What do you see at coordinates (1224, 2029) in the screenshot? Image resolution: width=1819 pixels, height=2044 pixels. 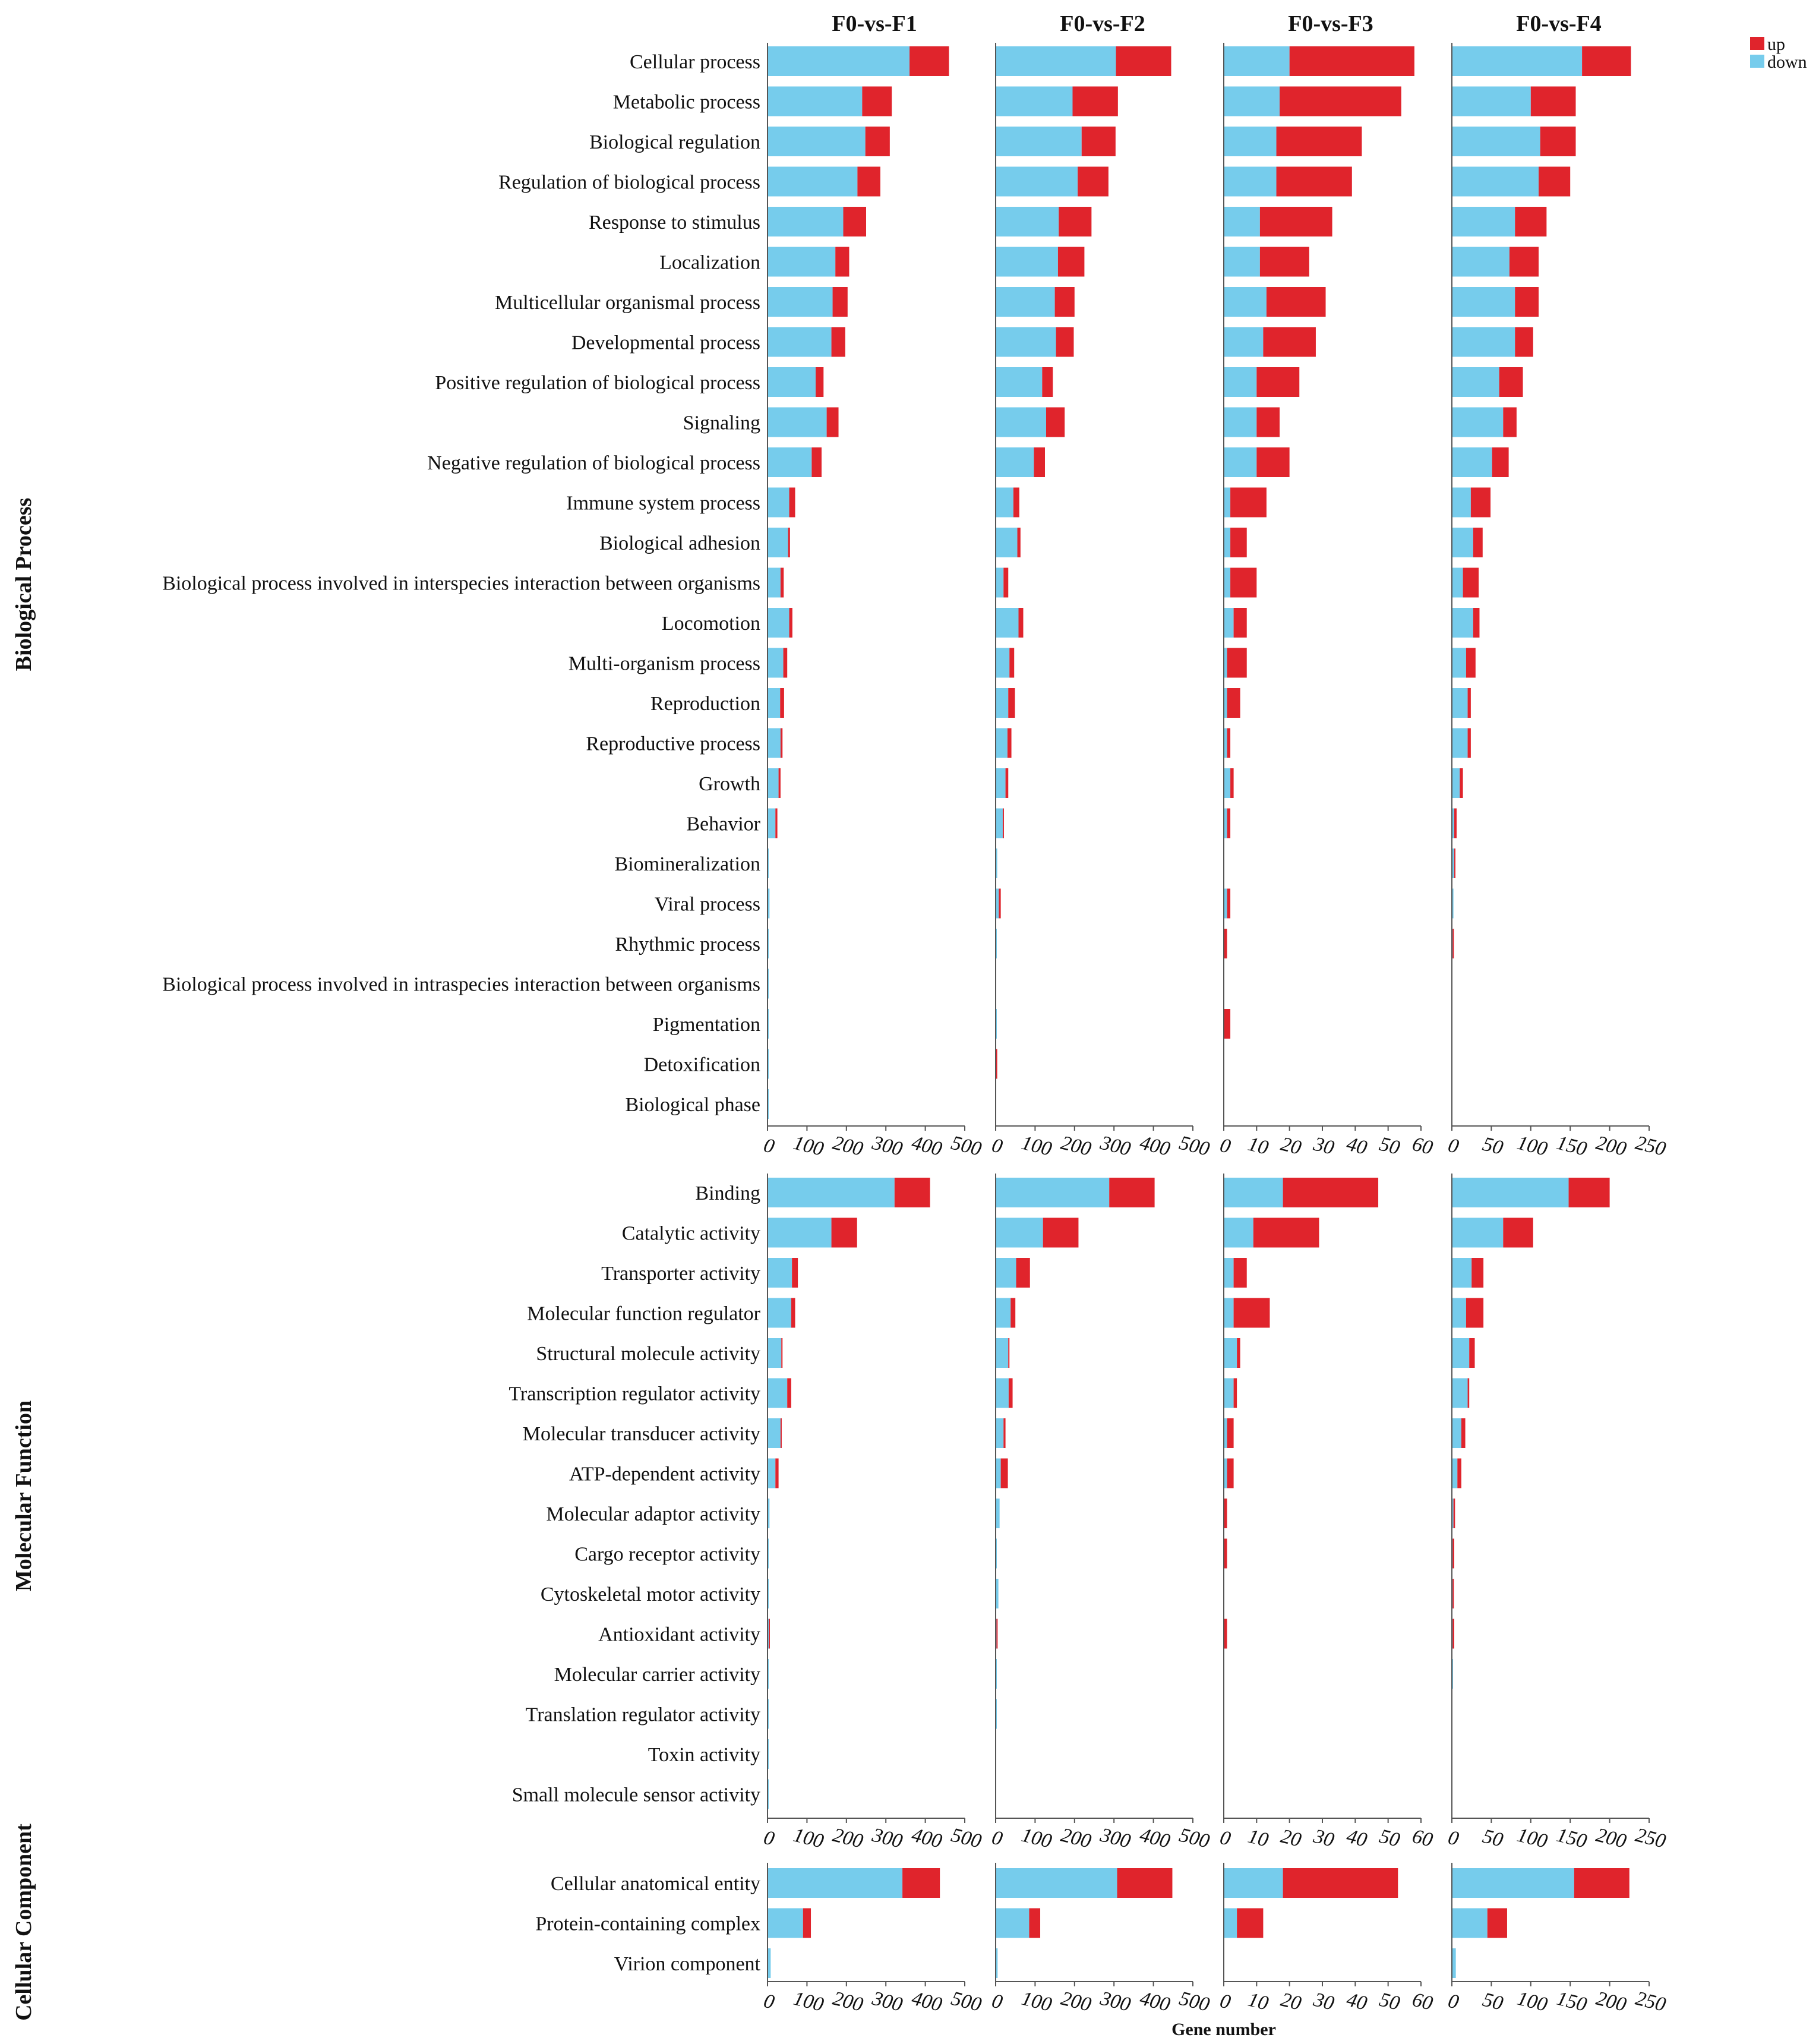 I see `x-axis-label: Gene number` at bounding box center [1224, 2029].